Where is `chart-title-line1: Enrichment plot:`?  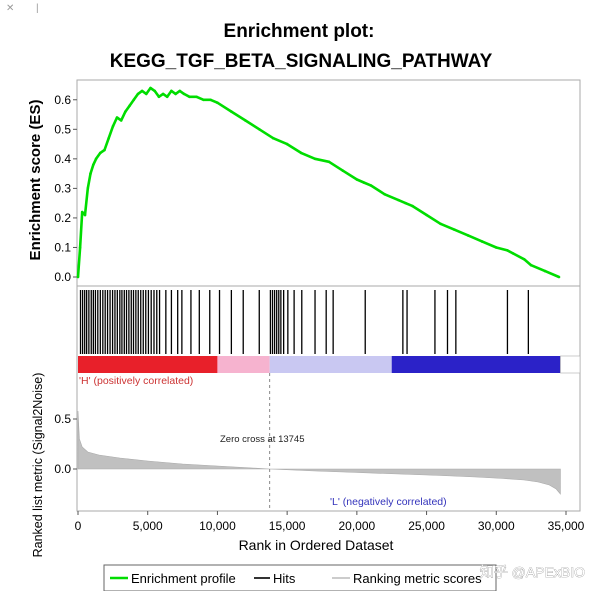
chart-title-line1: Enrichment plot: is located at coordinates (299, 31).